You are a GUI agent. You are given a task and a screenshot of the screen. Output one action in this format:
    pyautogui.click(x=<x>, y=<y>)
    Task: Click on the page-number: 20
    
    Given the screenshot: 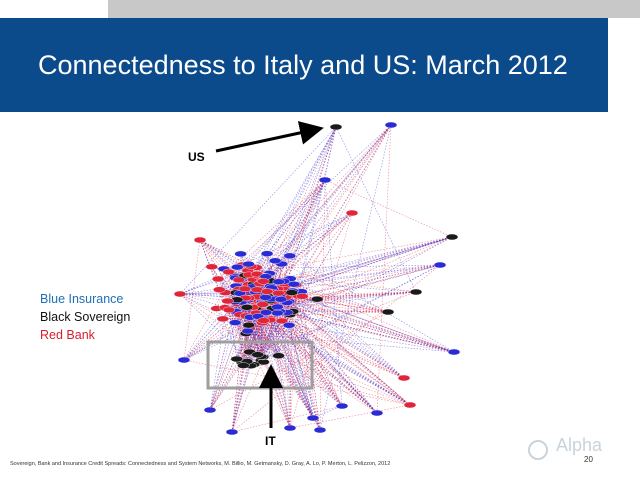 What is the action you would take?
    pyautogui.click(x=588, y=459)
    